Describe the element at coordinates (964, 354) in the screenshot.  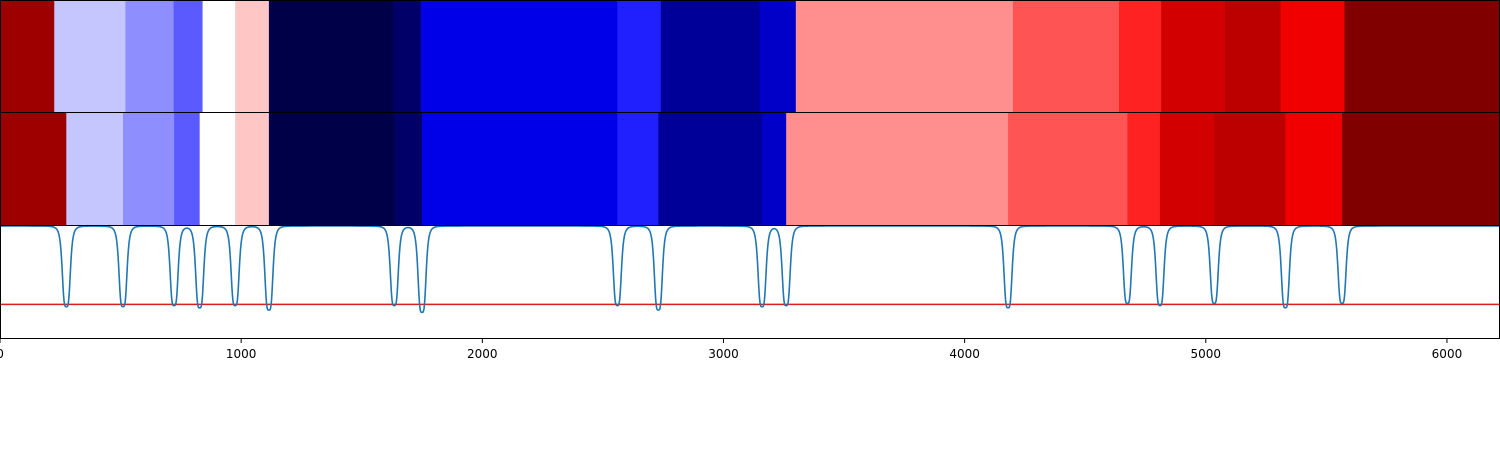
I see `x-tick-label: 4000` at that location.